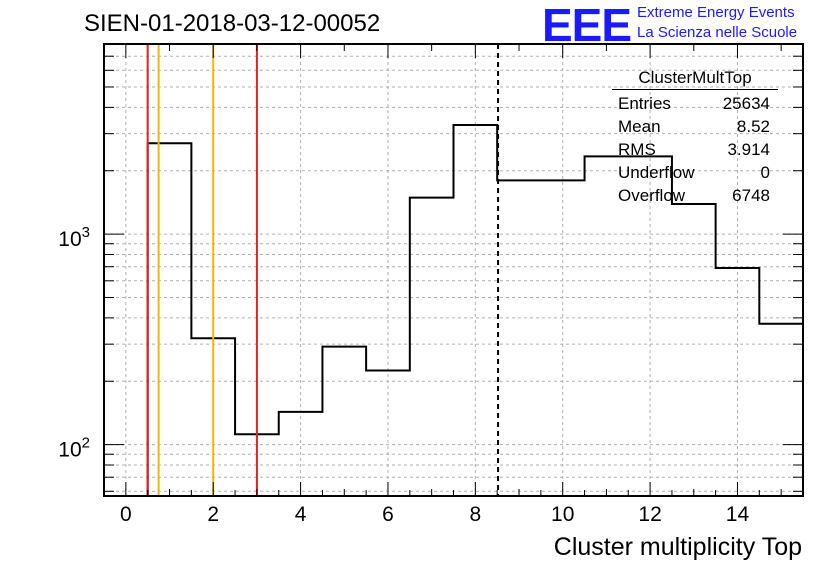 Image resolution: width=836 pixels, height=572 pixels. I want to click on stat-row-entries: Entries 25634, so click(695, 103).